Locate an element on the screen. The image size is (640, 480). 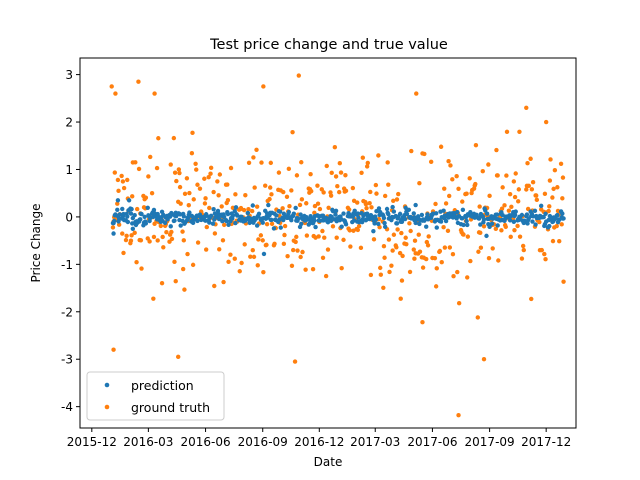
x-tick-label: 2017-06 is located at coordinates (432, 442).